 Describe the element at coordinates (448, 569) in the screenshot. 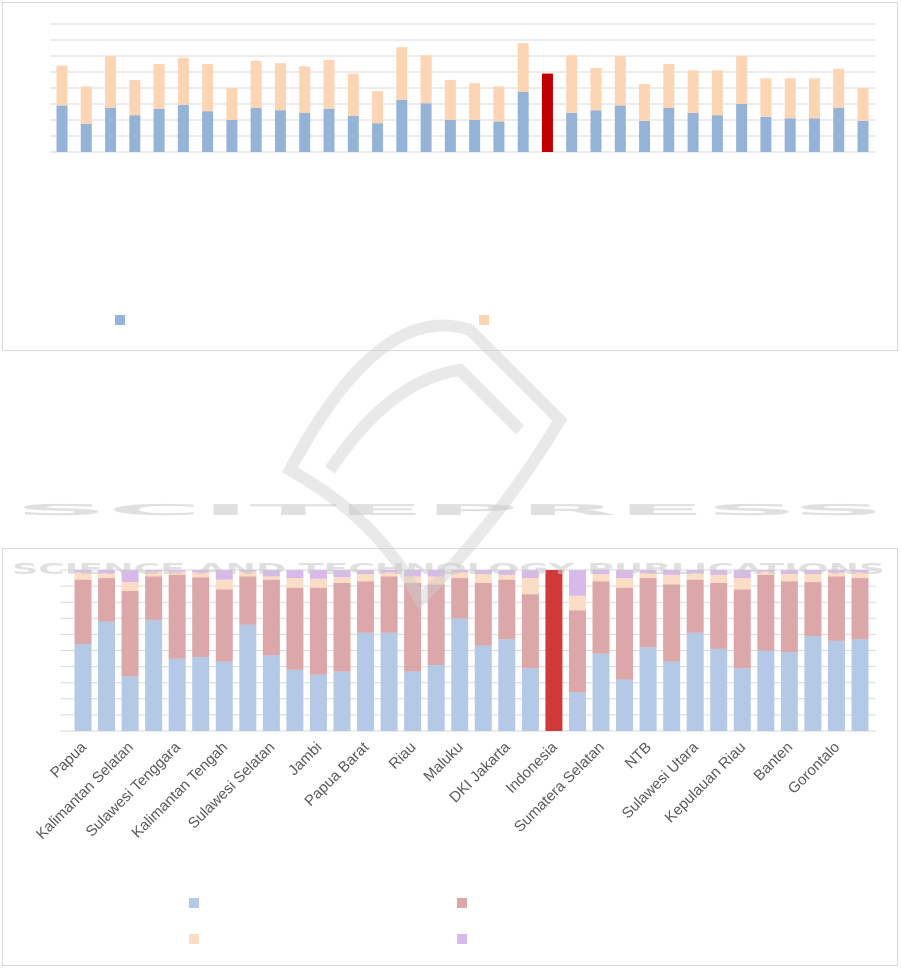

I see `watermark-subtext: SCIENCE AND TECHNOLOGY PUBLICATIONS` at that location.